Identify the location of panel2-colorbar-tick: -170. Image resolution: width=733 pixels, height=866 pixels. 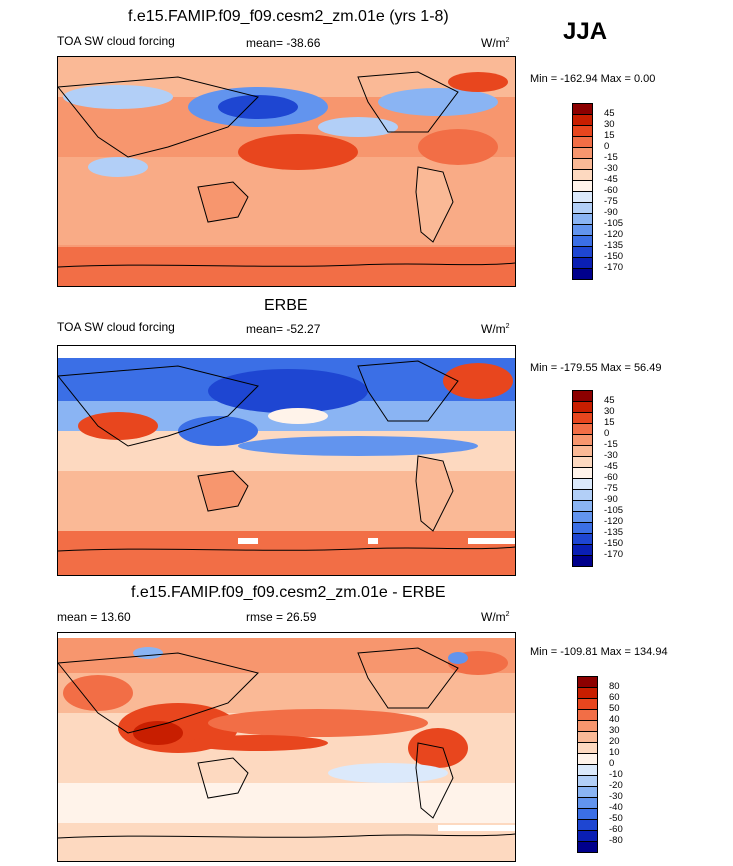
(614, 554).